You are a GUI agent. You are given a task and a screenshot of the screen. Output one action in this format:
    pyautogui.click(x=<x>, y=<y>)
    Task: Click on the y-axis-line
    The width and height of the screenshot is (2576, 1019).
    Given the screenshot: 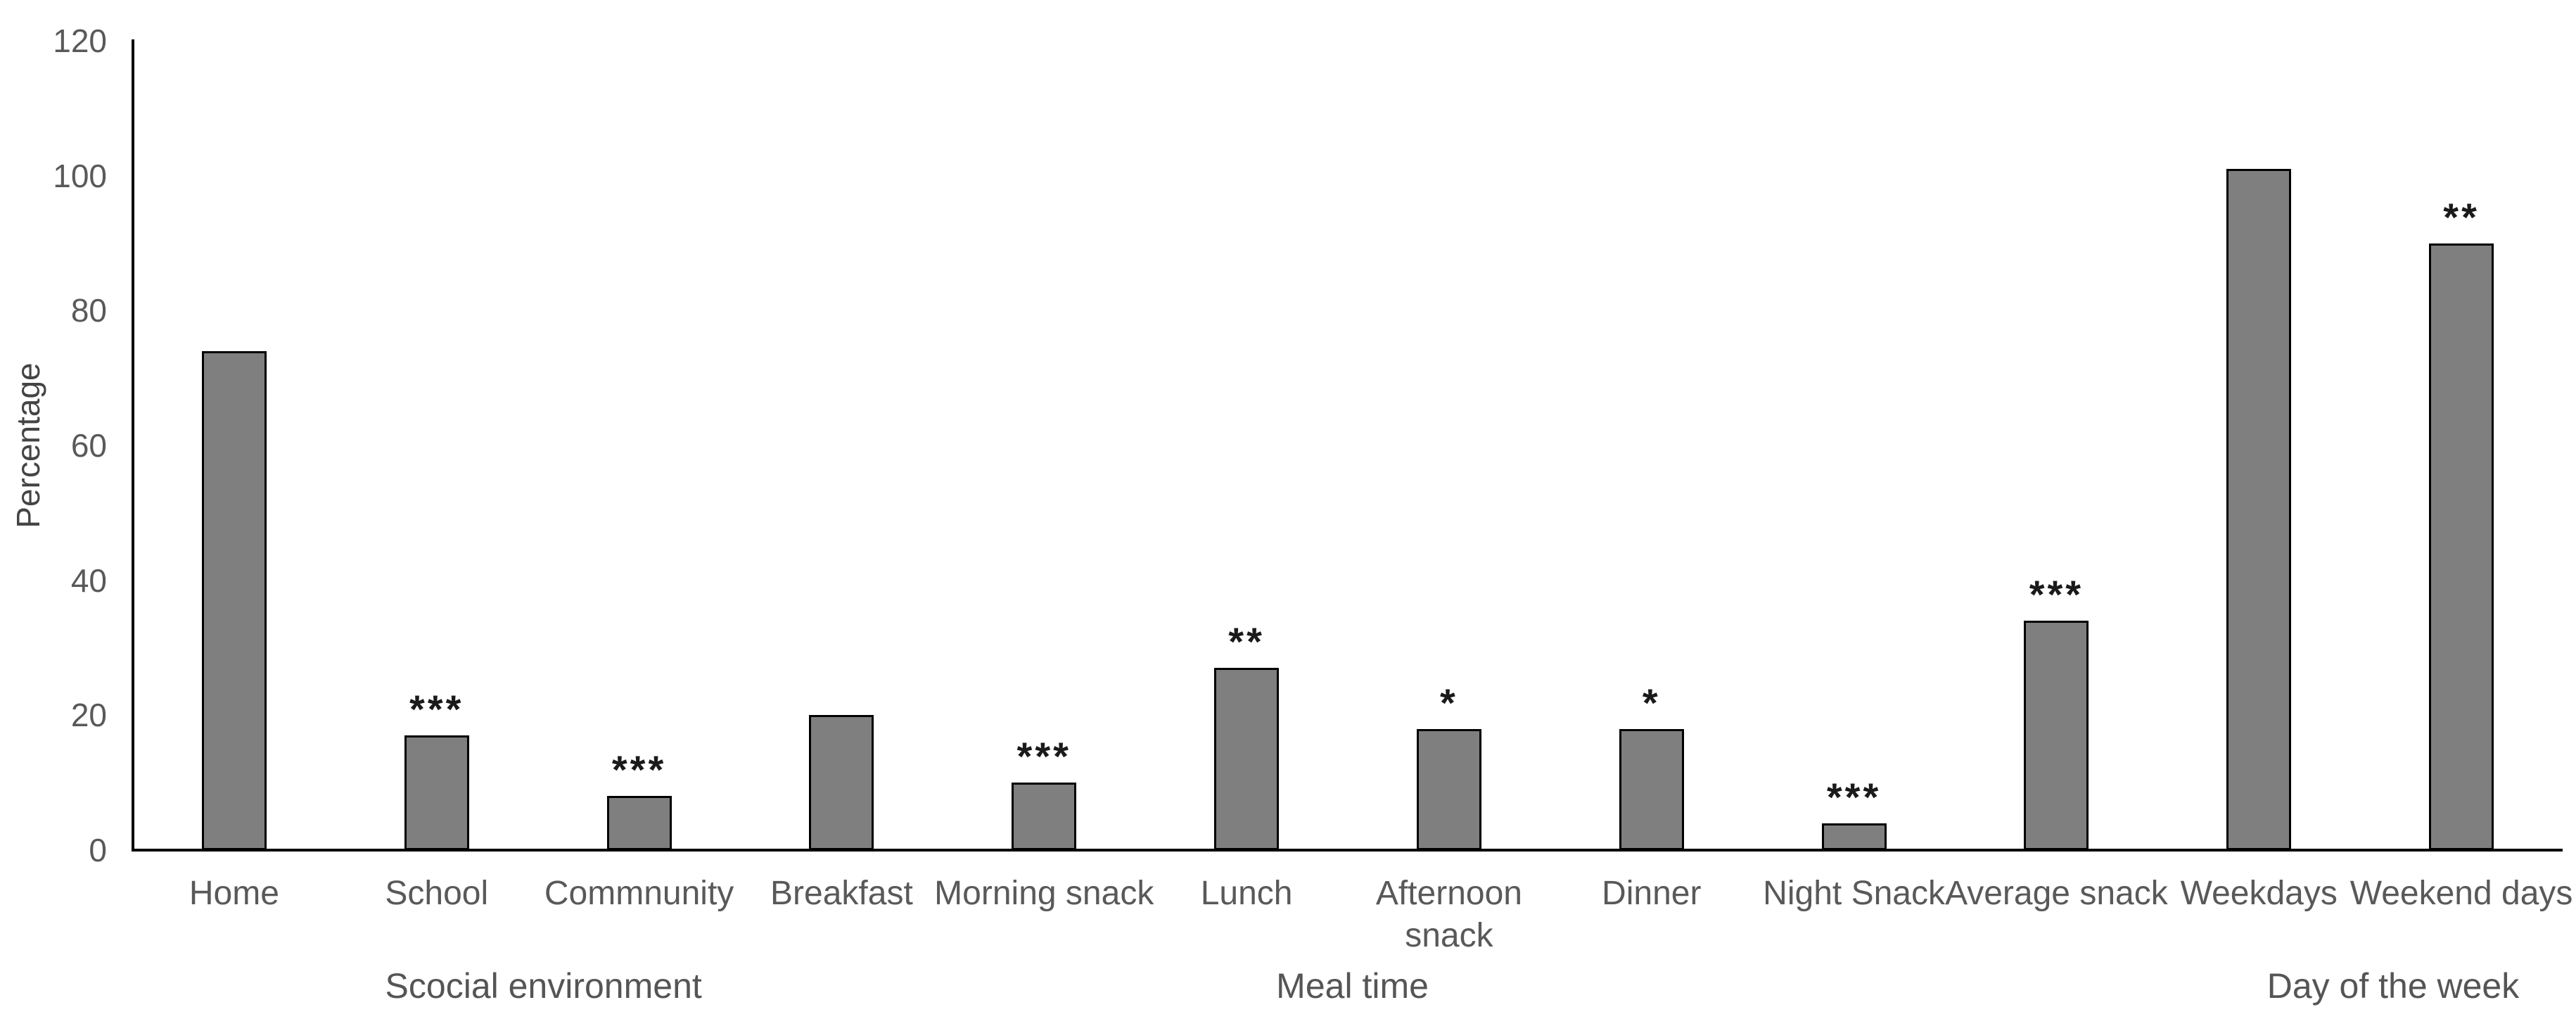 What is the action you would take?
    pyautogui.click(x=133, y=445)
    